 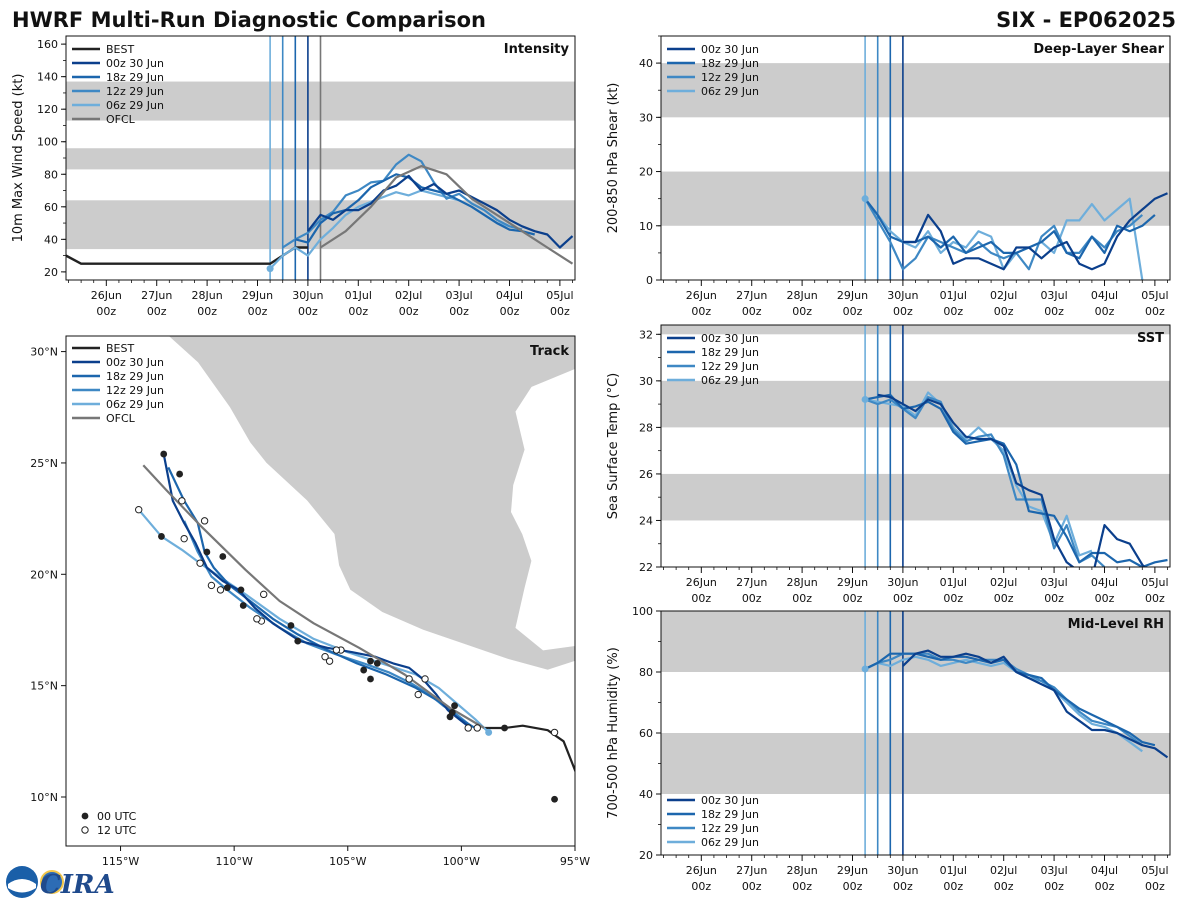 What do you see at coordinates (47, 44) in the screenshot?
I see `y-tick-label: 160` at bounding box center [47, 44].